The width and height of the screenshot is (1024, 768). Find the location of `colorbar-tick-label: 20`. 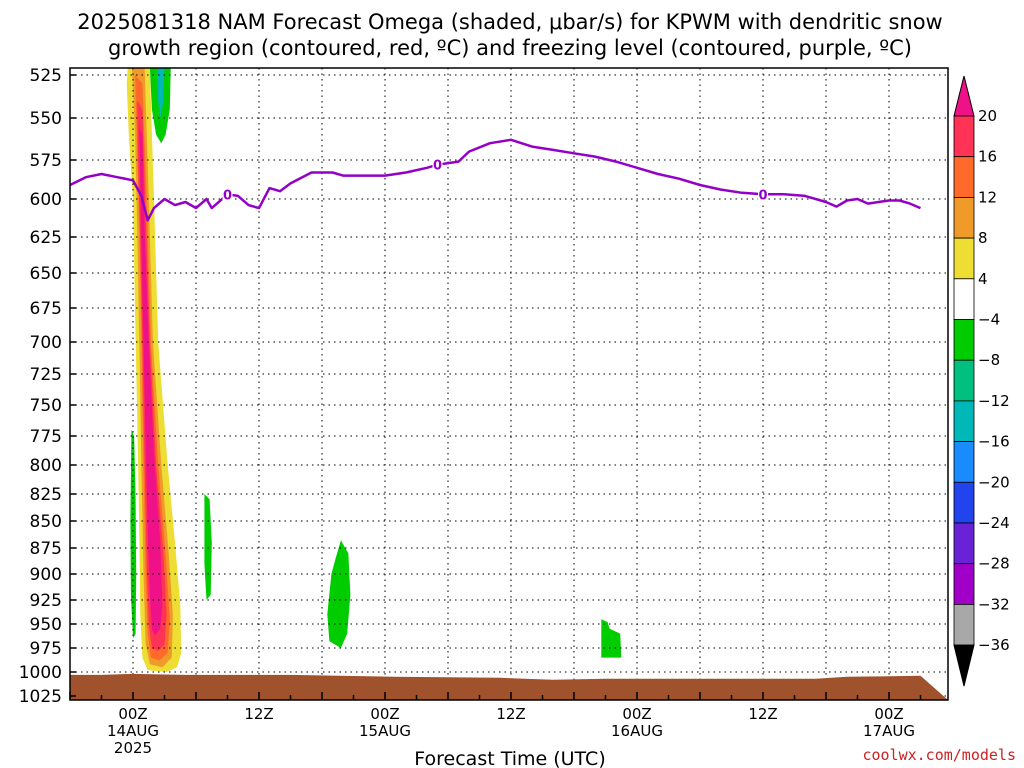

colorbar-tick-label: 20 is located at coordinates (987, 116).